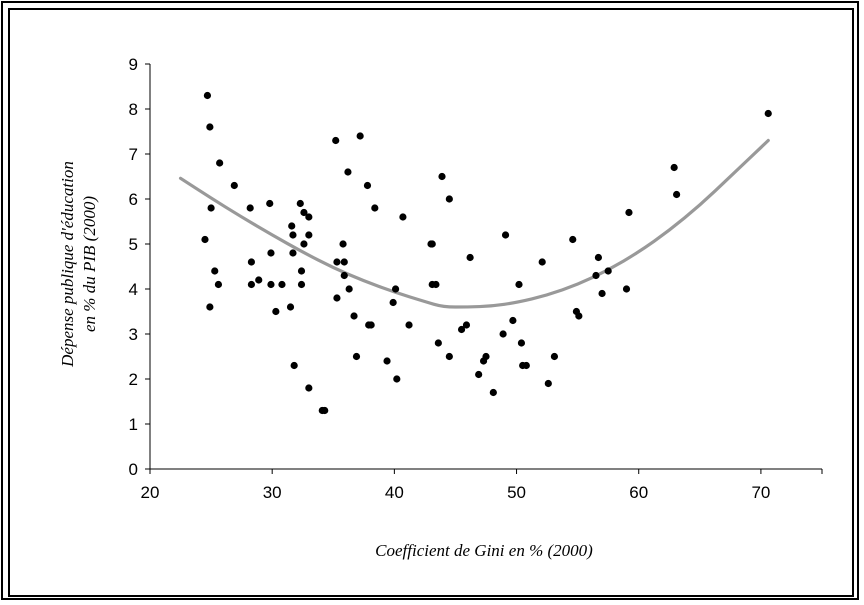 The width and height of the screenshot is (864, 605). Describe the element at coordinates (89, 264) in the screenshot. I see `y-axis-title-line-2: en % du PIB (2000)` at that location.